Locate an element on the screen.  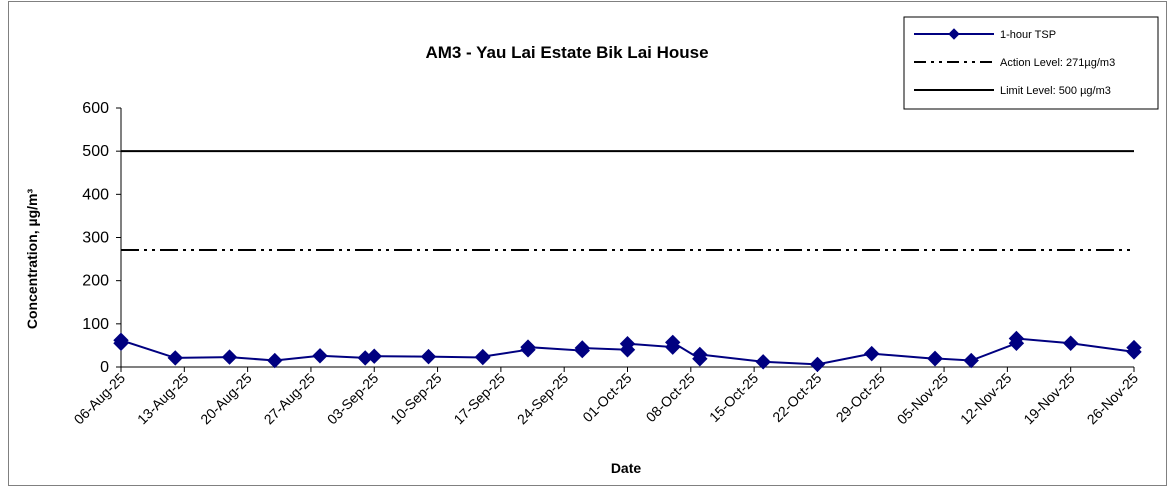
legend-item-1-hour-tsp: 1-hour TSP is located at coordinates (985, 34).